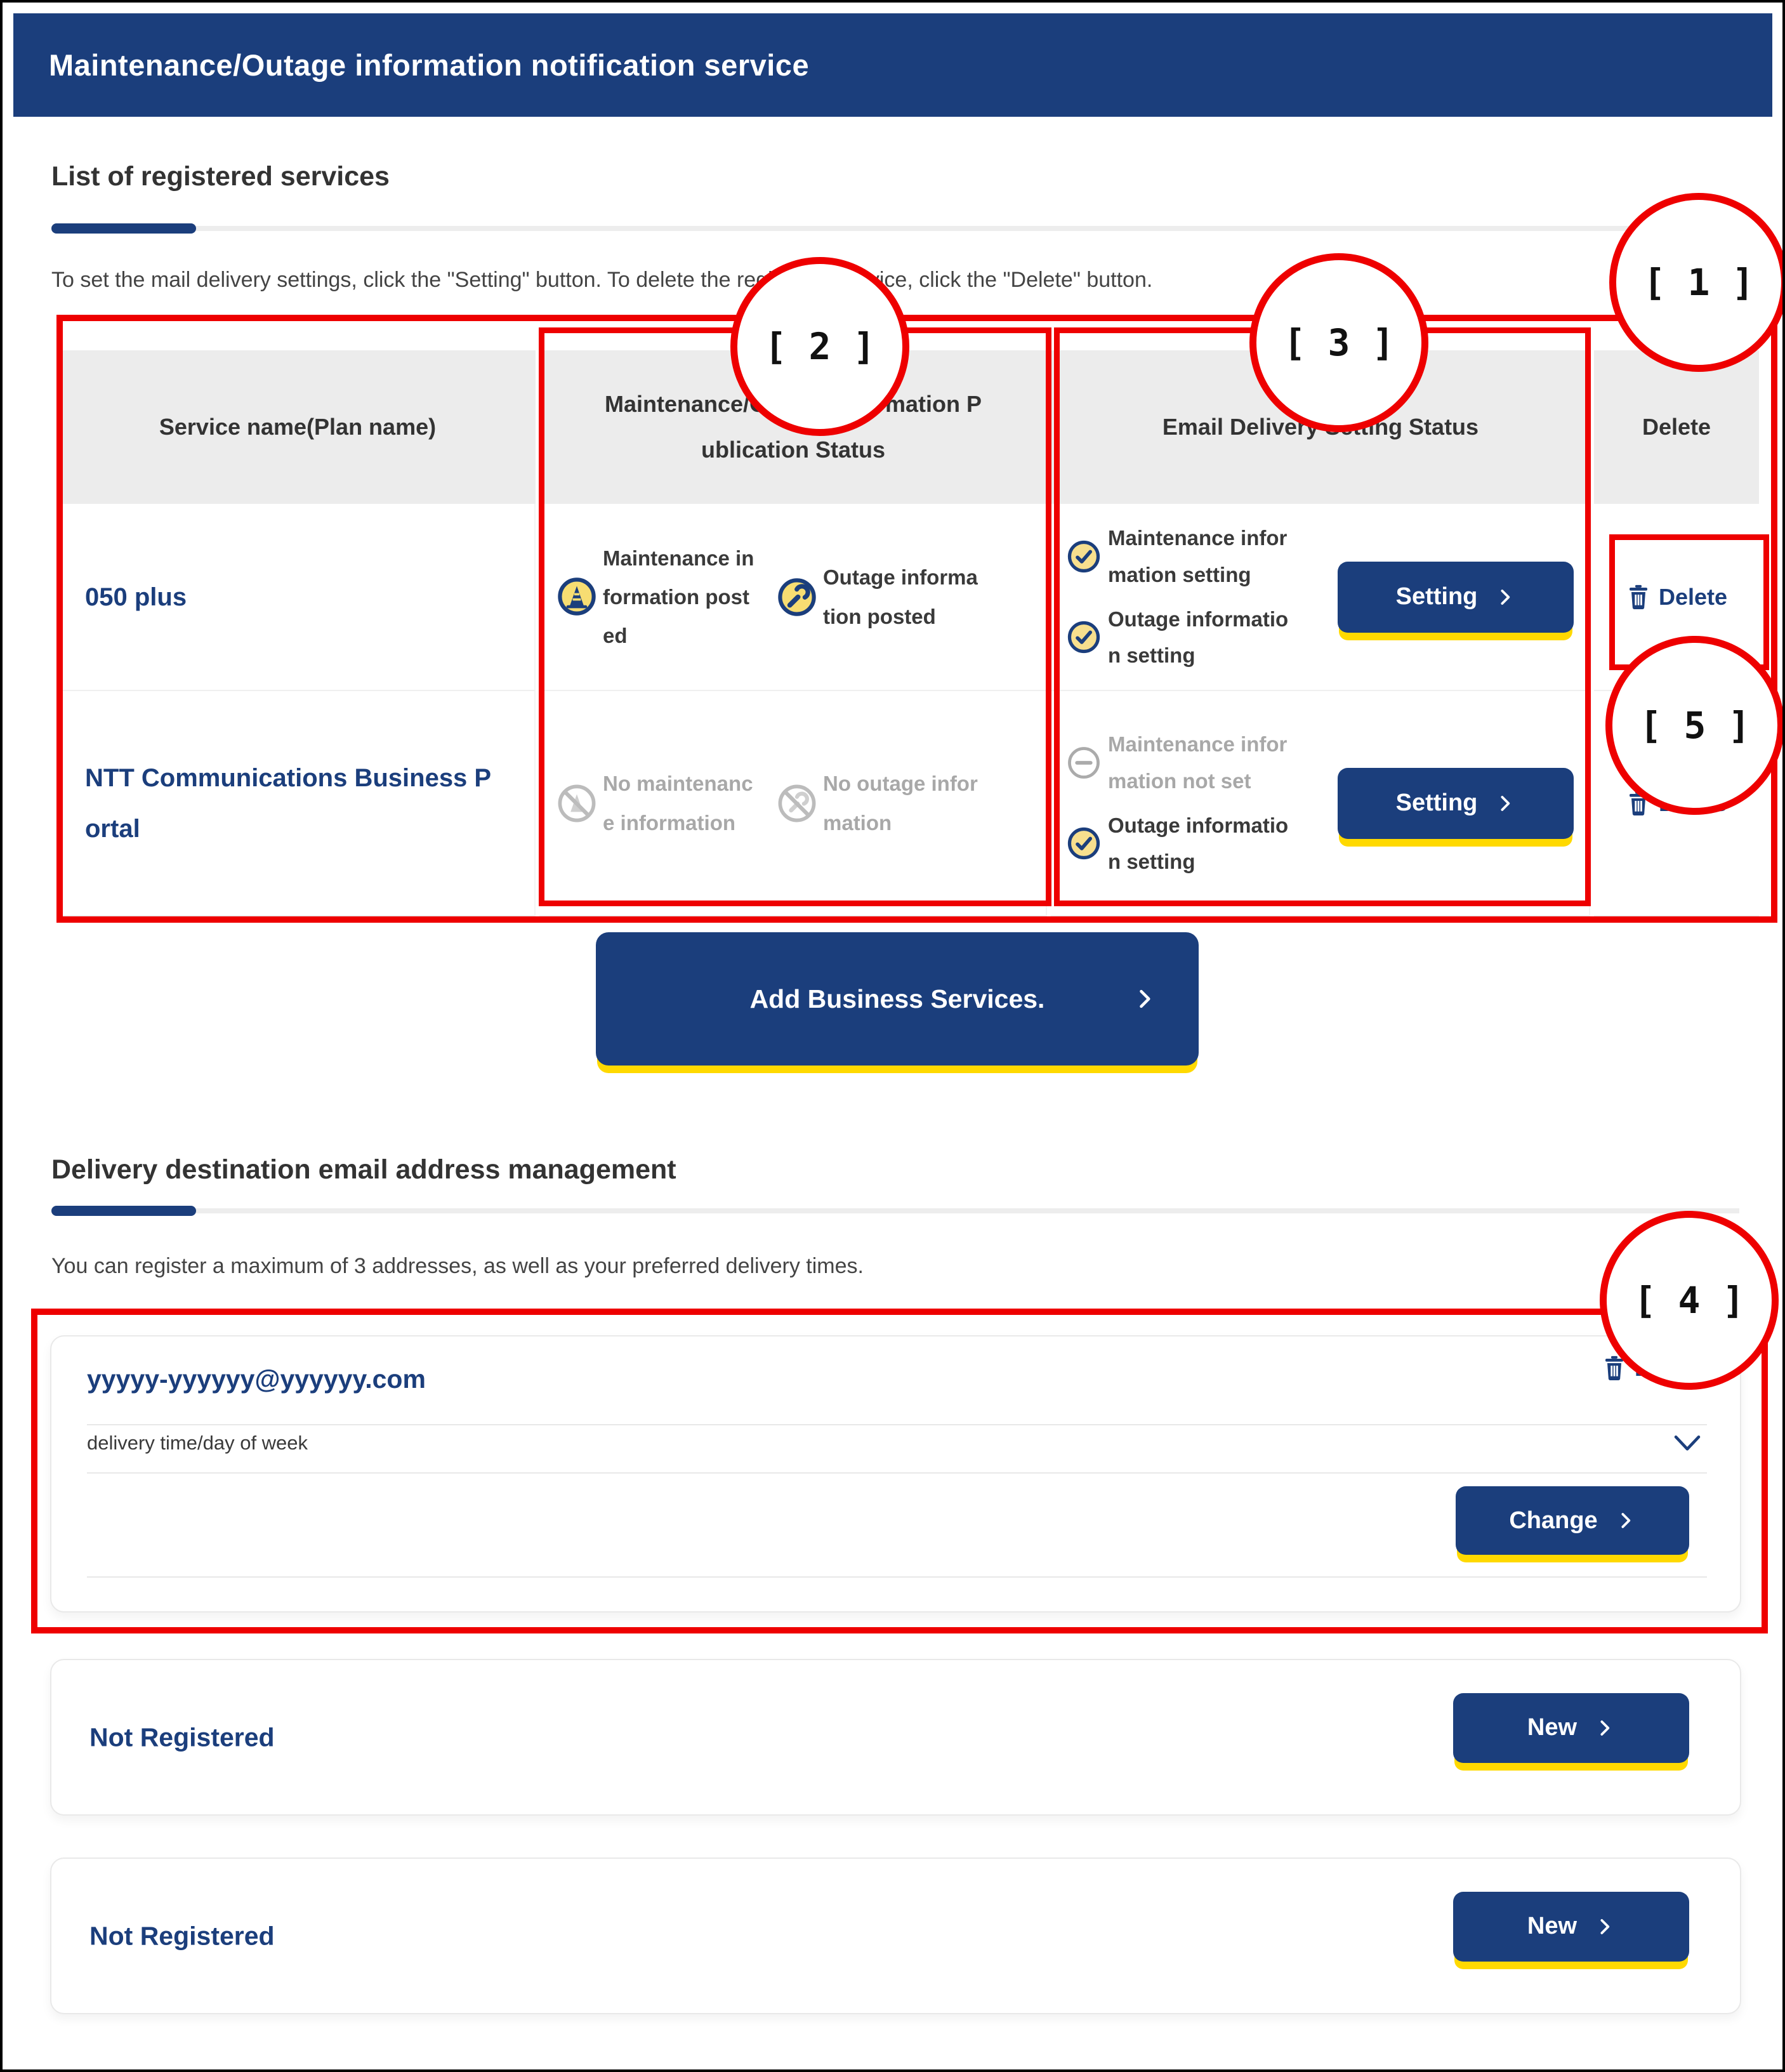  Describe the element at coordinates (1652, 1368) in the screenshot. I see `delete-email-link: Delete` at that location.